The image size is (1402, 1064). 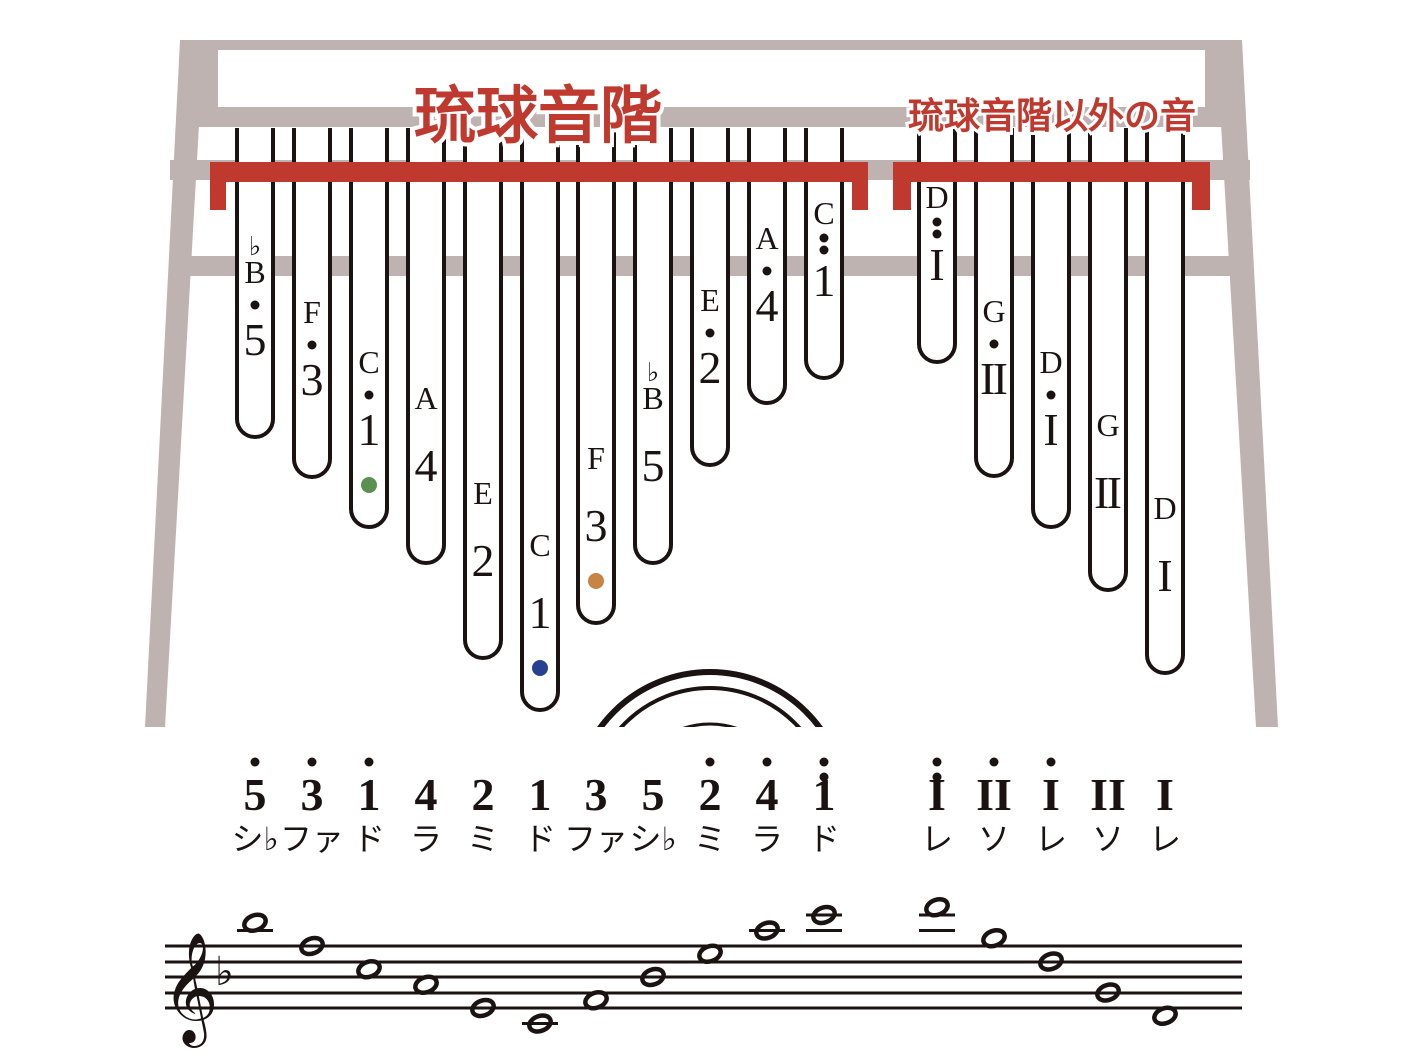 I want to click on key-signature-flat: ♭, so click(x=224, y=971).